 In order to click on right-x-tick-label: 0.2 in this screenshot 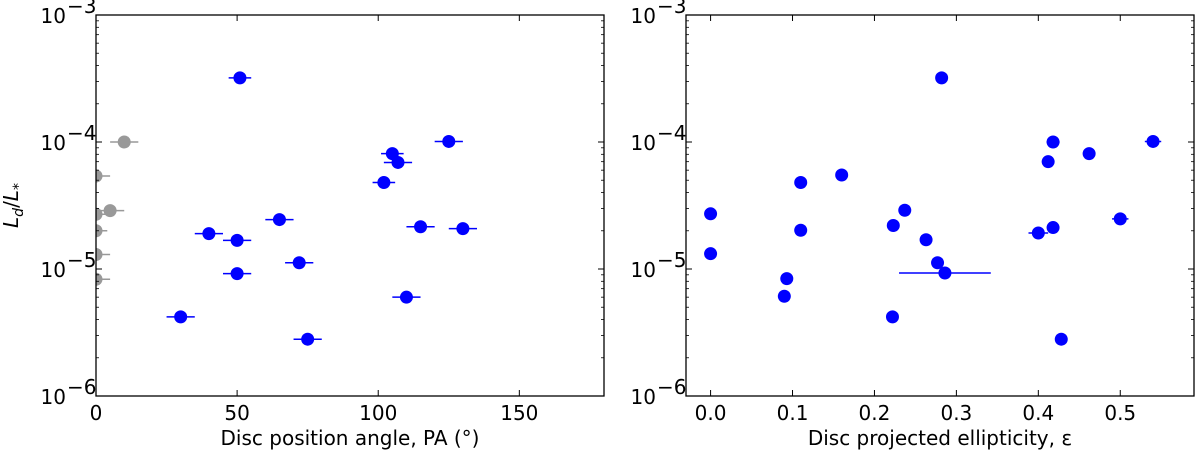, I will do `click(875, 413)`.